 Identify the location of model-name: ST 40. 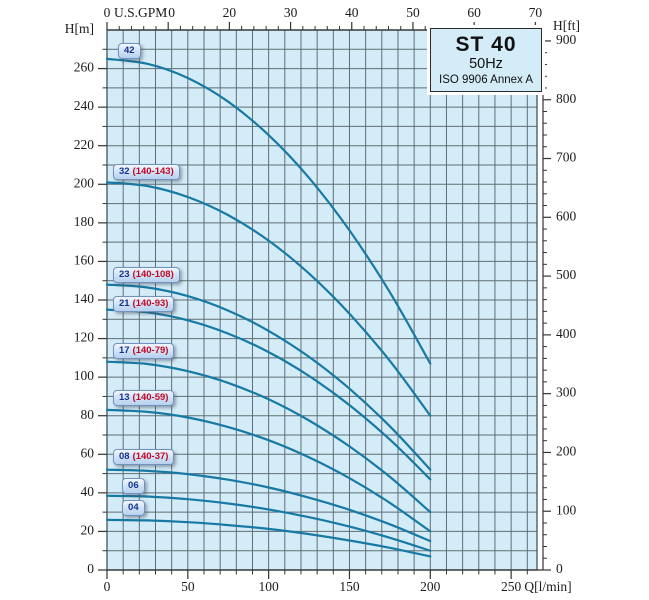
(486, 44).